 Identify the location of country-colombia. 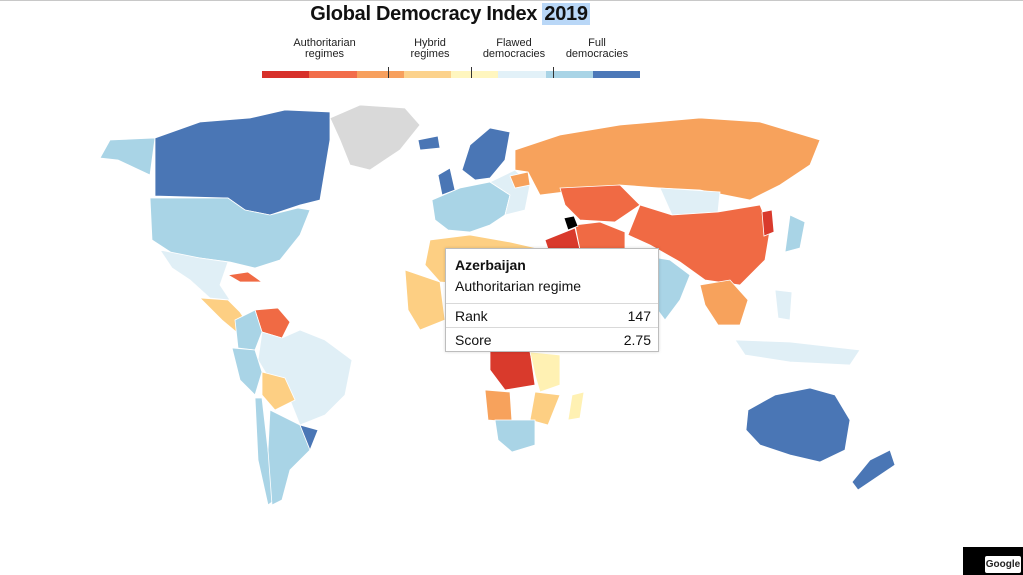
(248, 330).